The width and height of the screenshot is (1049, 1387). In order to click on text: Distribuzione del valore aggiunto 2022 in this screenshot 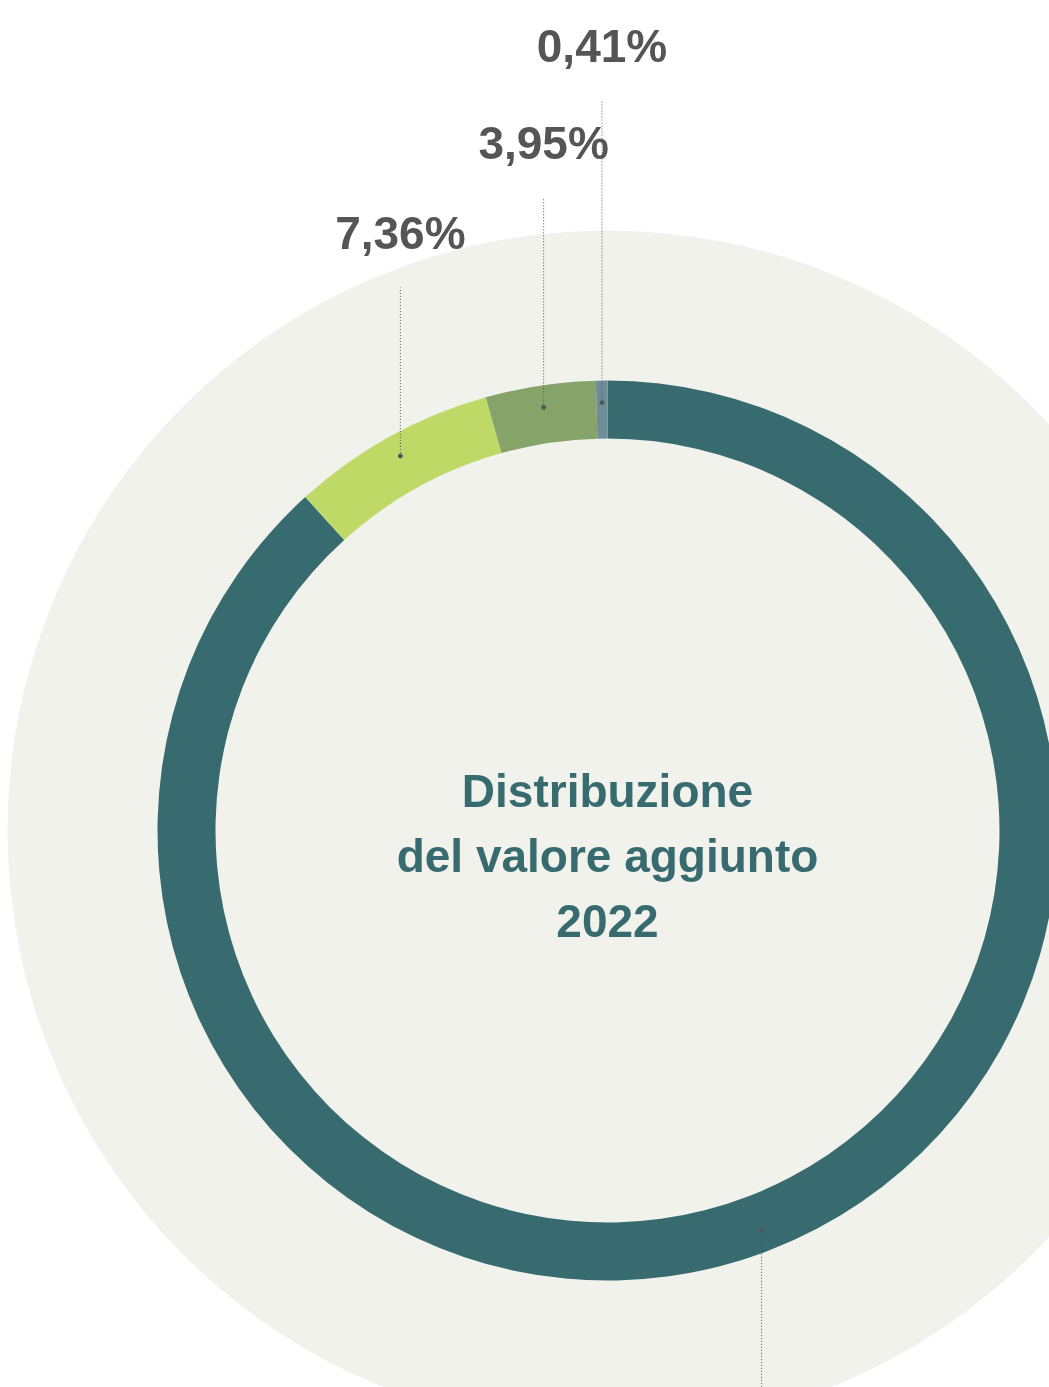, I will do `click(607, 855)`.